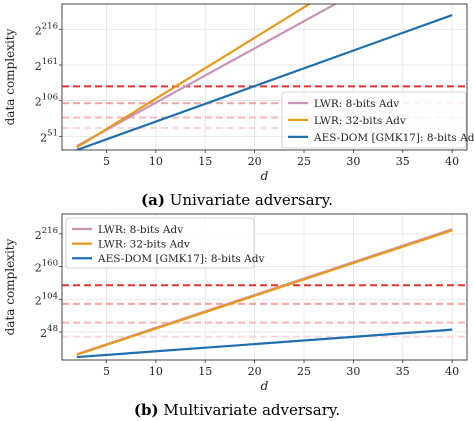  I want to click on y-tick-label: 251, so click(49, 136).